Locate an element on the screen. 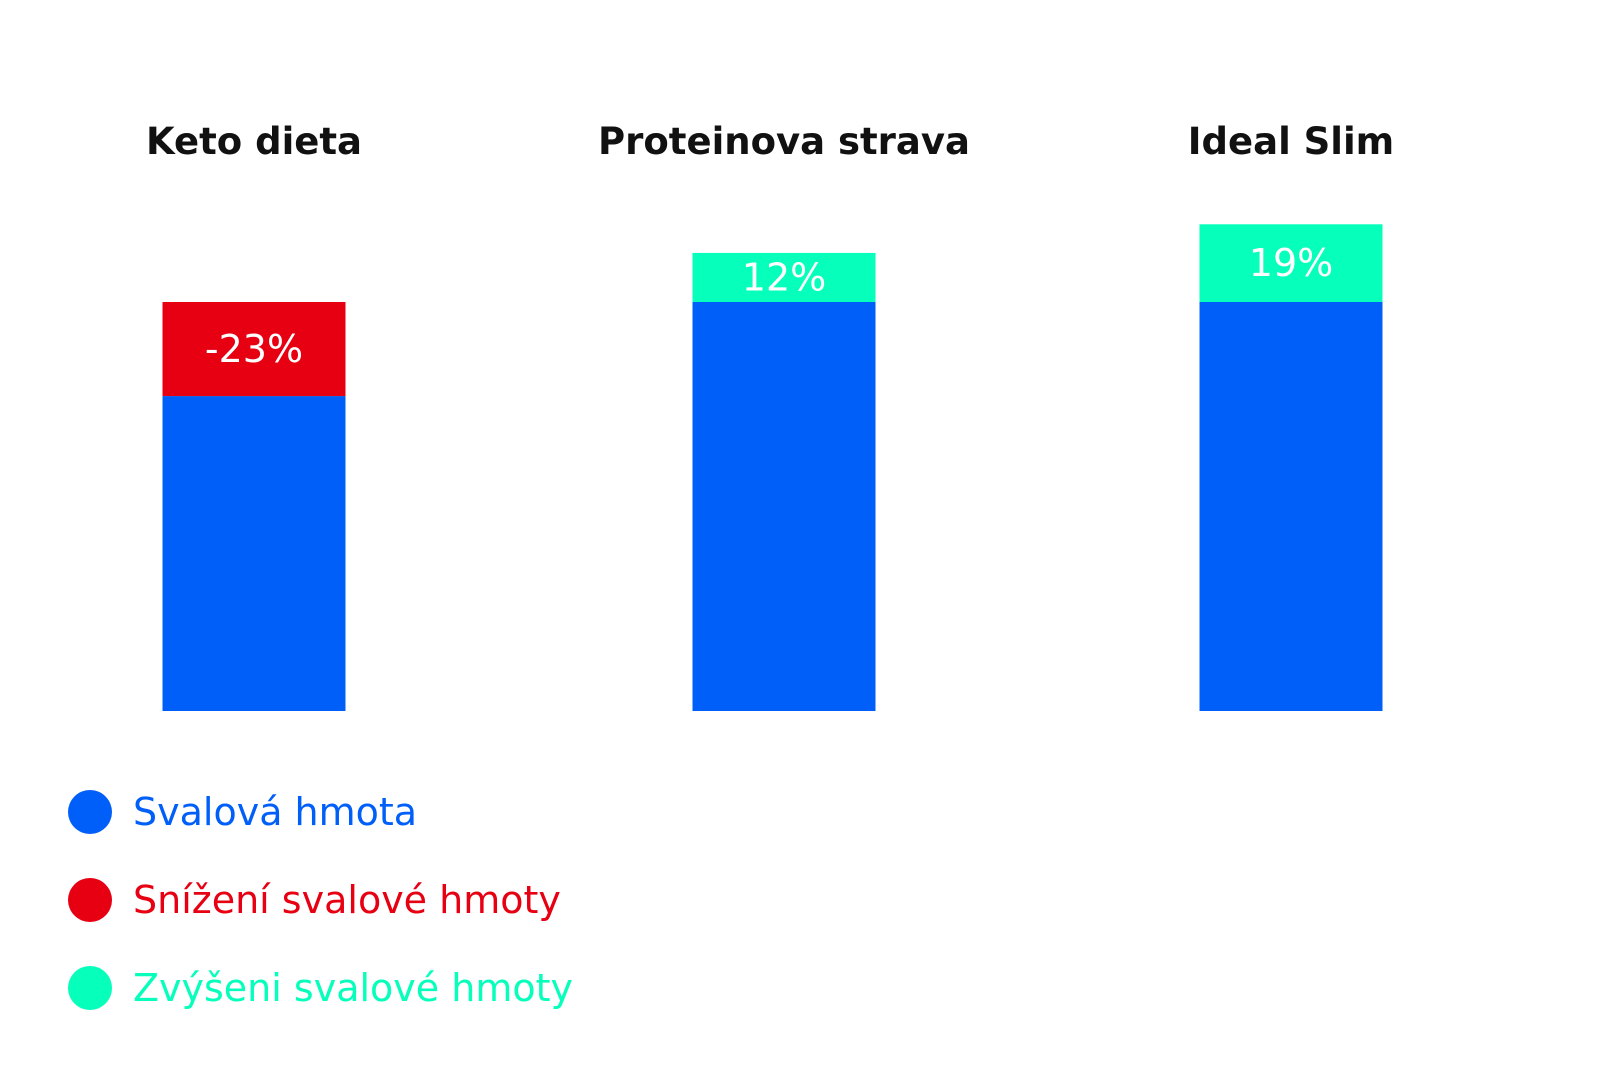 The width and height of the screenshot is (1600, 1066). bar-increase-proteinova-strava is located at coordinates (784, 277).